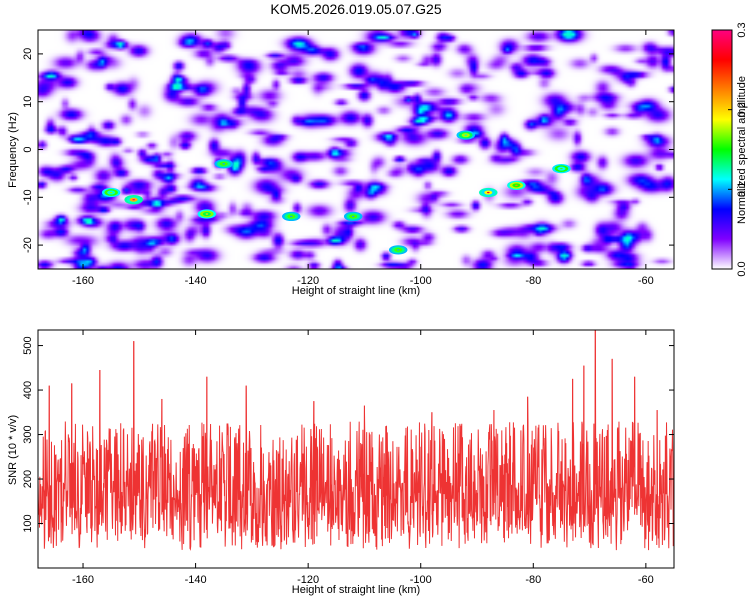 Image resolution: width=750 pixels, height=600 pixels. What do you see at coordinates (83, 281) in the screenshot?
I see `spectrogram-x-tick-label: -160` at bounding box center [83, 281].